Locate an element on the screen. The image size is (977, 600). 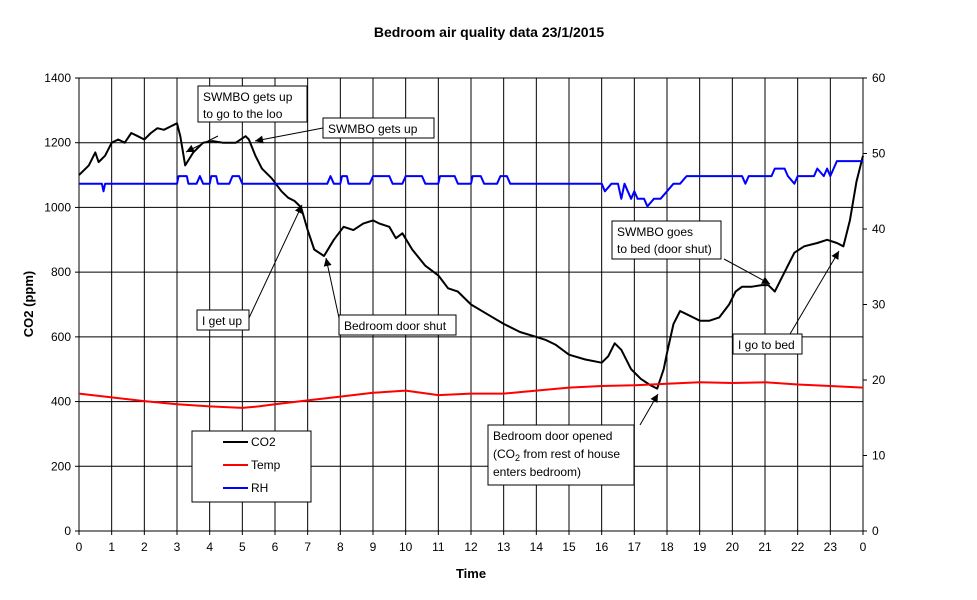
x-tick-label: 22 is located at coordinates (798, 547).